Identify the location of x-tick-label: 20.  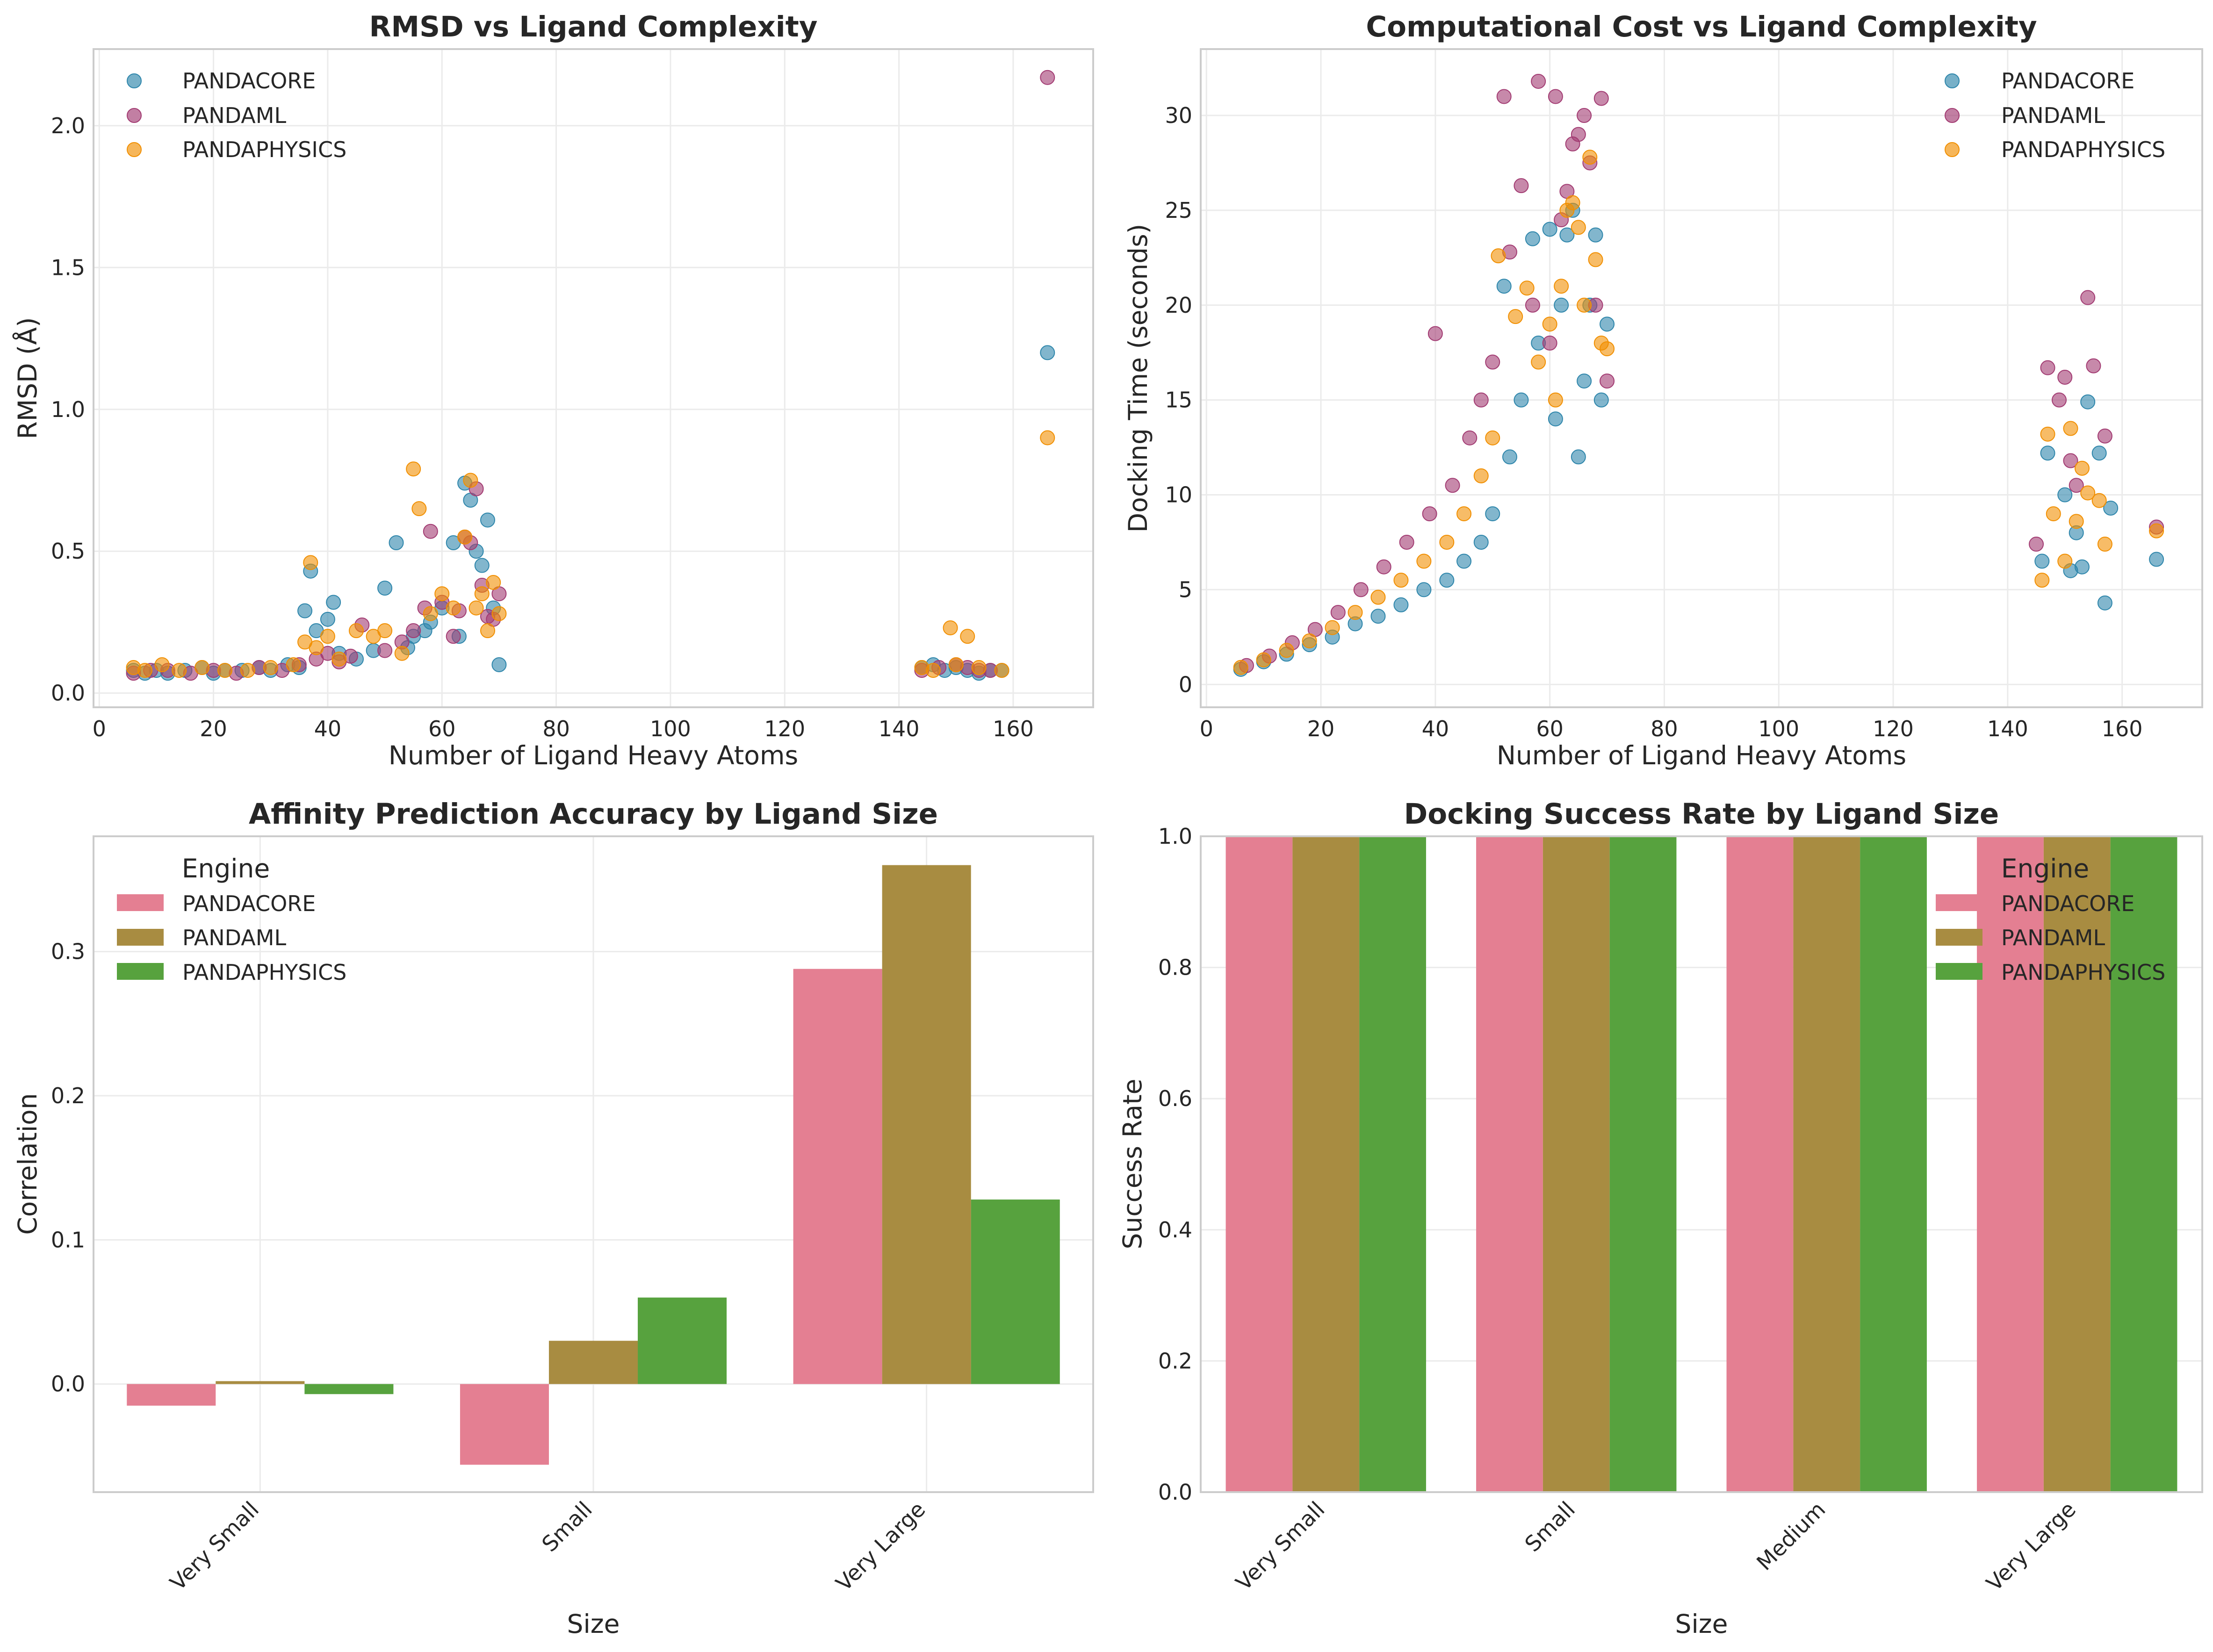
(1321, 729).